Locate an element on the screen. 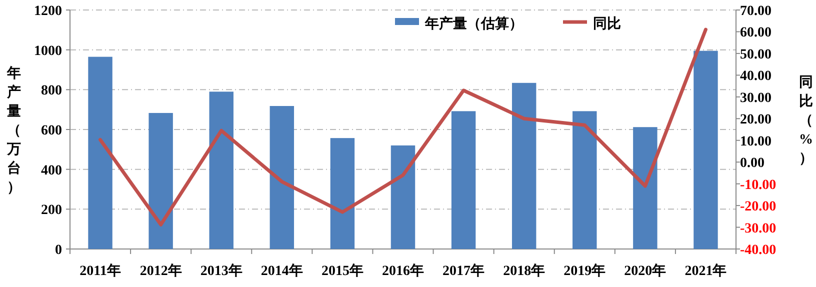  y2-tick-label: 50.00 is located at coordinates (756, 54).